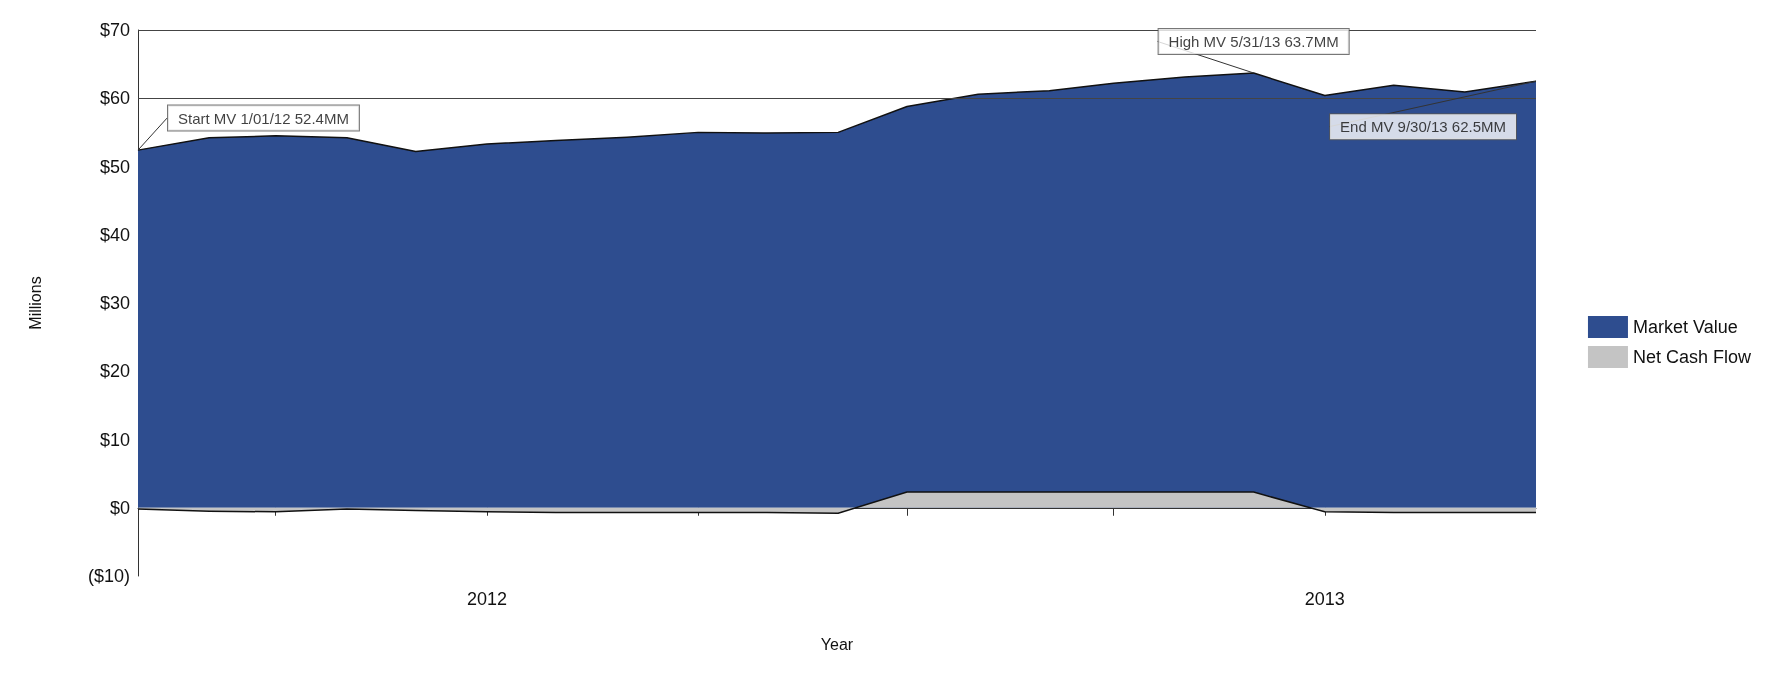 The height and width of the screenshot is (684, 1774). I want to click on legend-label: Net Cash Flow, so click(1692, 357).